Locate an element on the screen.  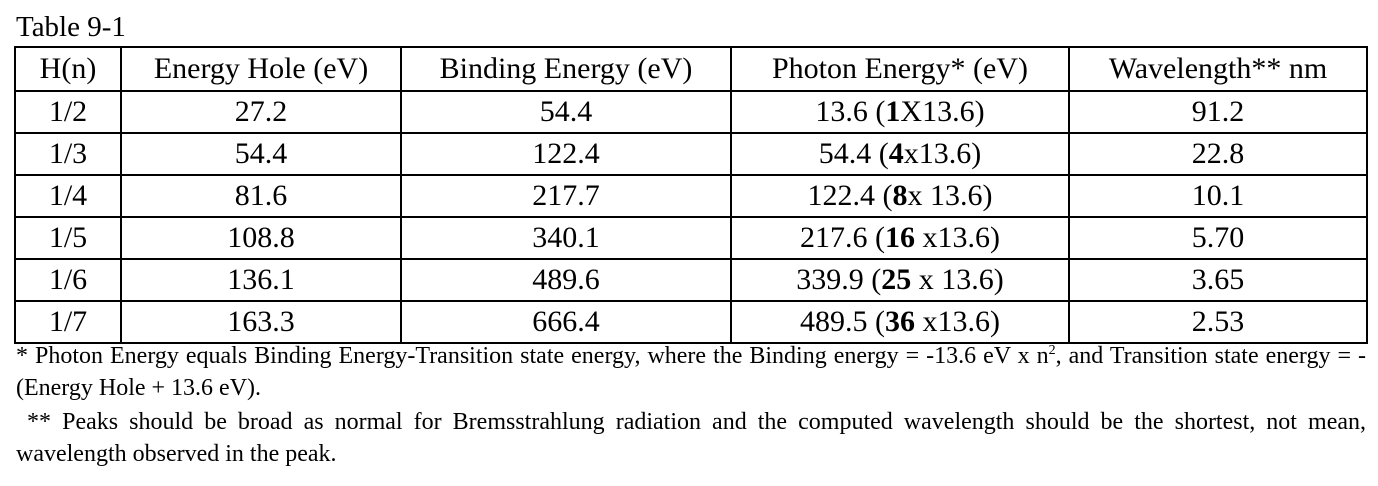
cell-text: 489.5 ( is located at coordinates (842, 321).